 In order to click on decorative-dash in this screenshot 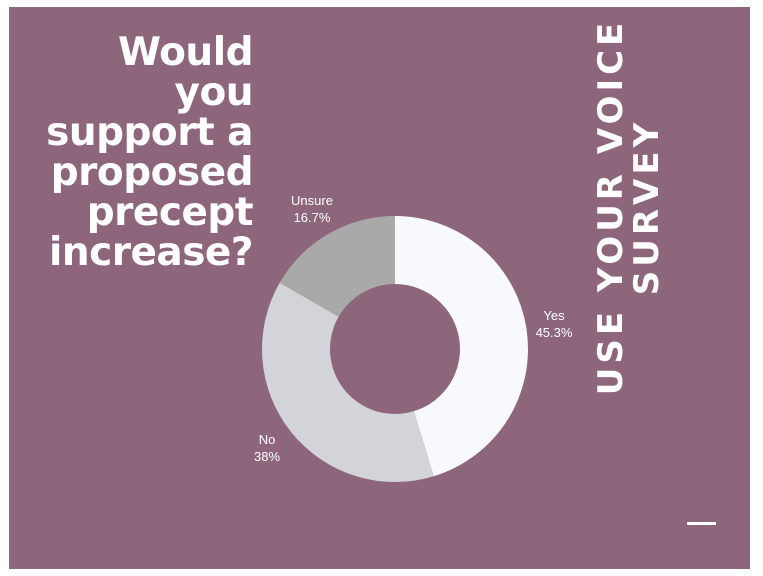, I will do `click(701, 523)`.